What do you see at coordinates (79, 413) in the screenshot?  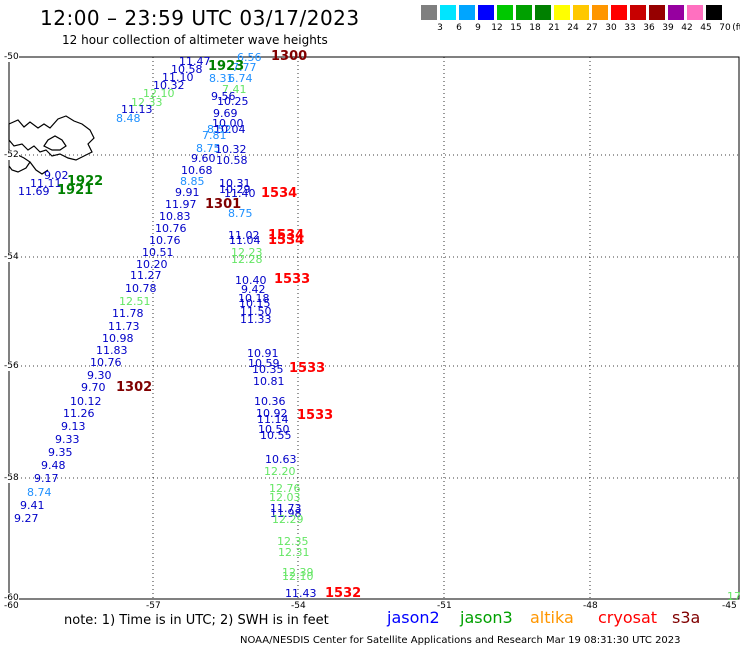 I see `wave-height-label: 11.26` at bounding box center [79, 413].